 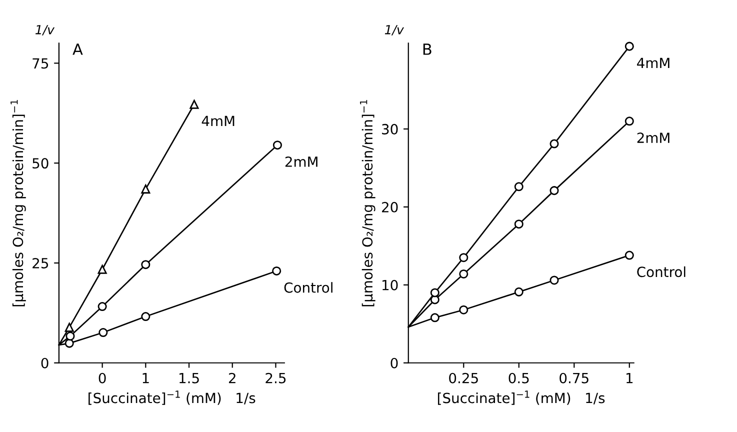 I want to click on y-tick-label: 75, so click(x=40, y=63).